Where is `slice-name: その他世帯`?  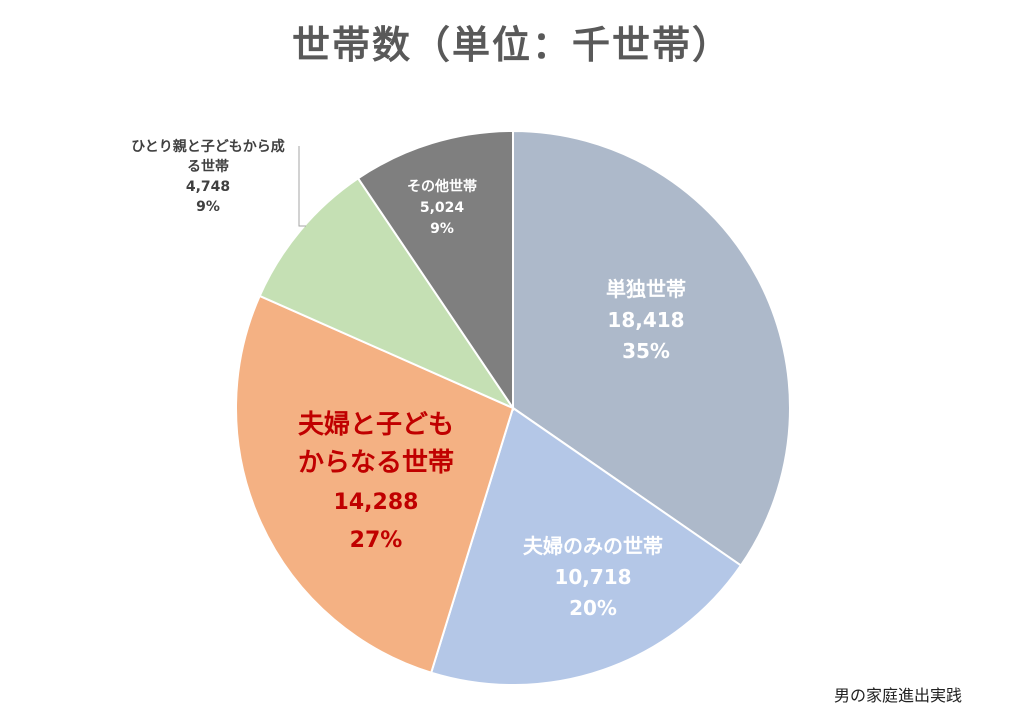
slice-name: その他世帯 is located at coordinates (442, 186).